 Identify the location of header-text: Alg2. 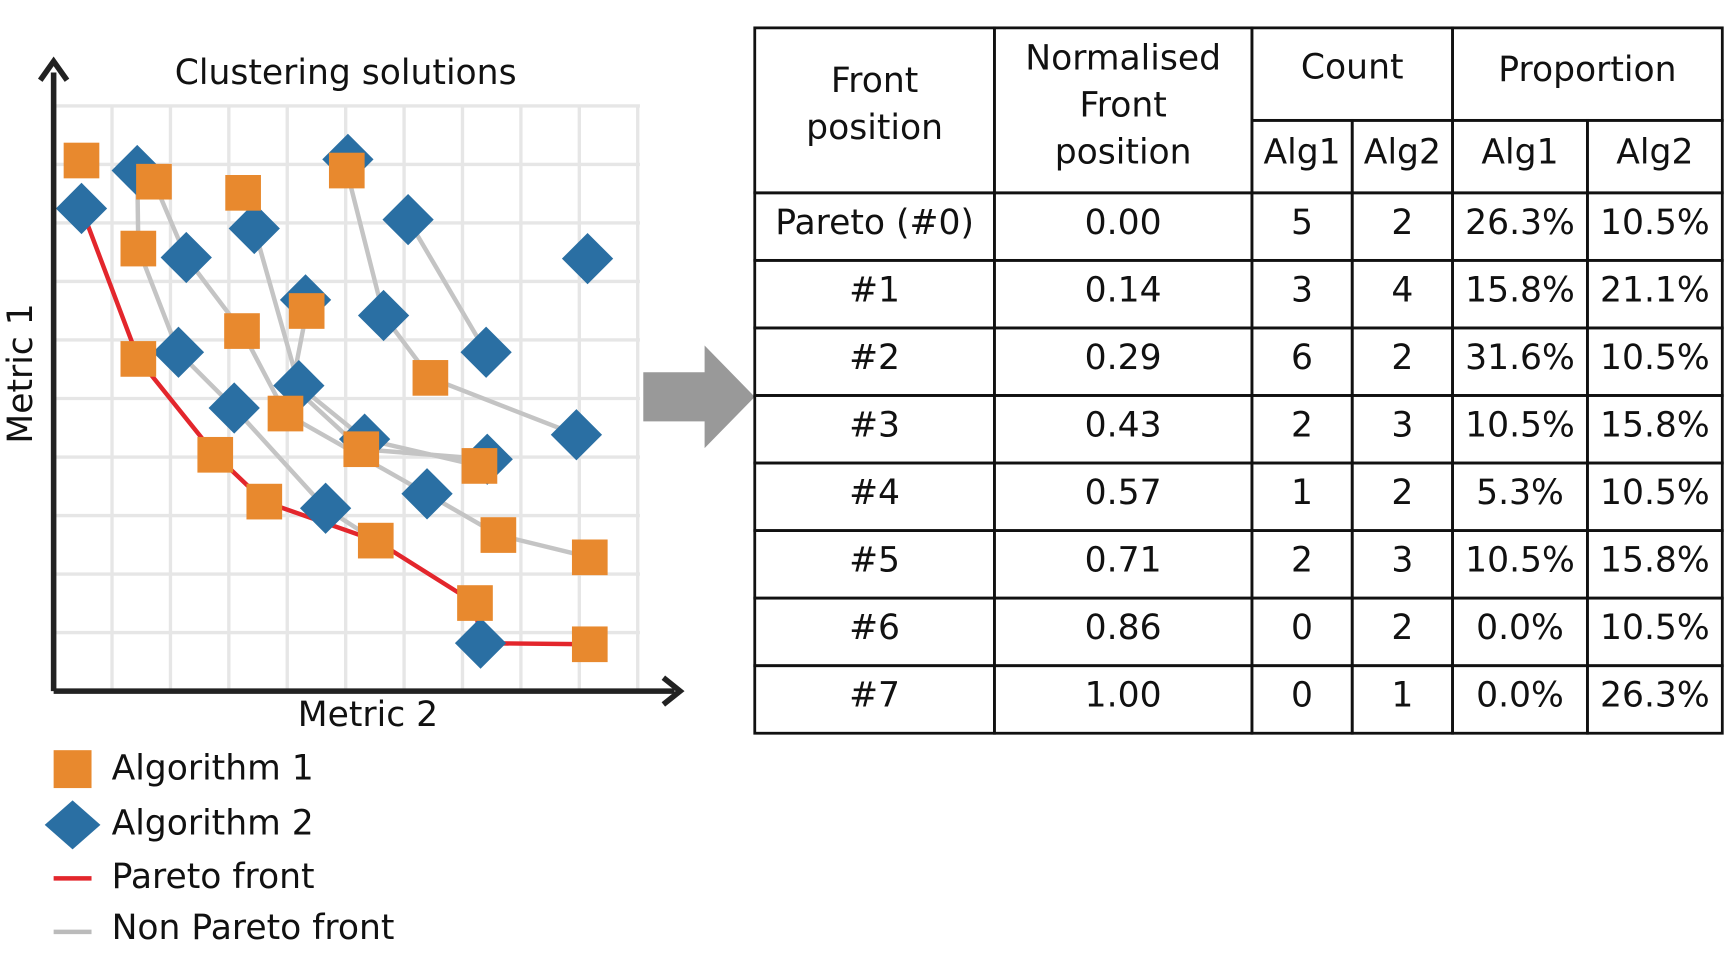
(1654, 152).